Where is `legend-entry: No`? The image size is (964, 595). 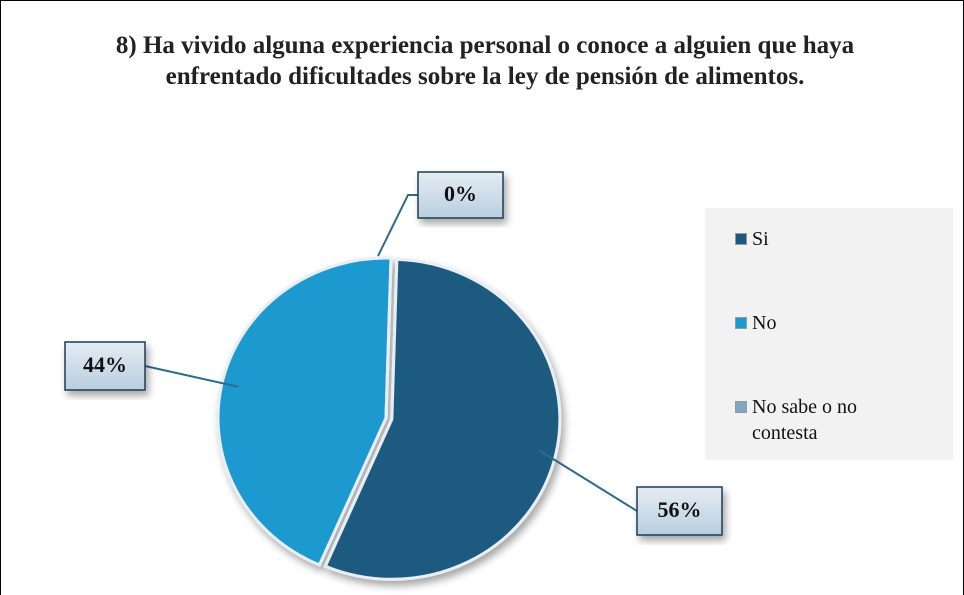
legend-entry: No is located at coordinates (835, 323).